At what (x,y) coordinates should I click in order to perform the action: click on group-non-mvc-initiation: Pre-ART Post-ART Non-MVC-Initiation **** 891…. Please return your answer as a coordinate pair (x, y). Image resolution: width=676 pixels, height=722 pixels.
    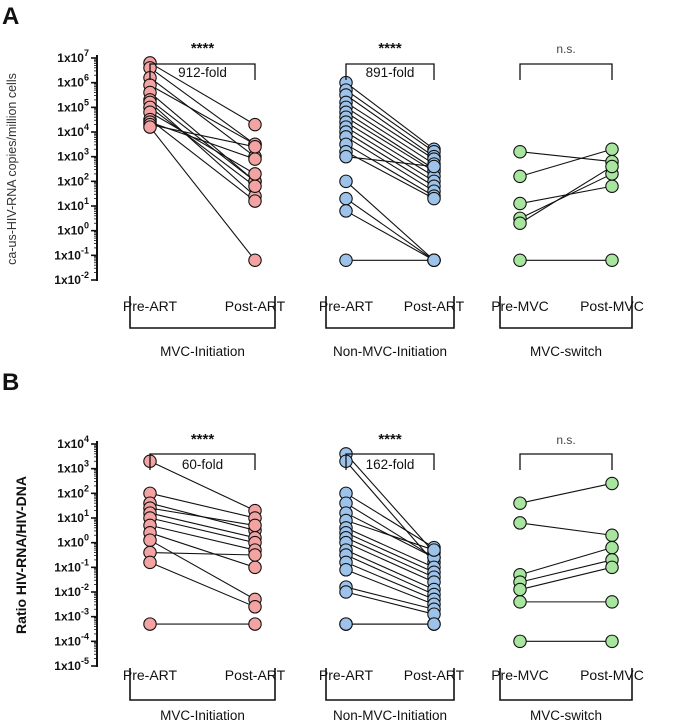
    Looking at the image, I should click on (392, 199).